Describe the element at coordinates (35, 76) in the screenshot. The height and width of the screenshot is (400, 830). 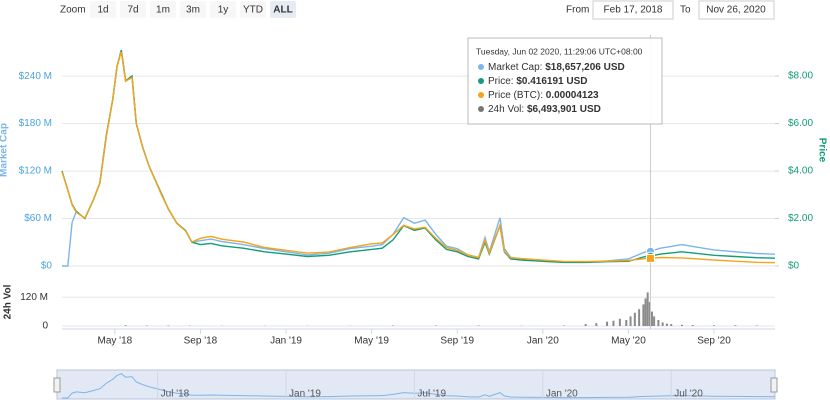
I see `y-tick-label: $240 M` at that location.